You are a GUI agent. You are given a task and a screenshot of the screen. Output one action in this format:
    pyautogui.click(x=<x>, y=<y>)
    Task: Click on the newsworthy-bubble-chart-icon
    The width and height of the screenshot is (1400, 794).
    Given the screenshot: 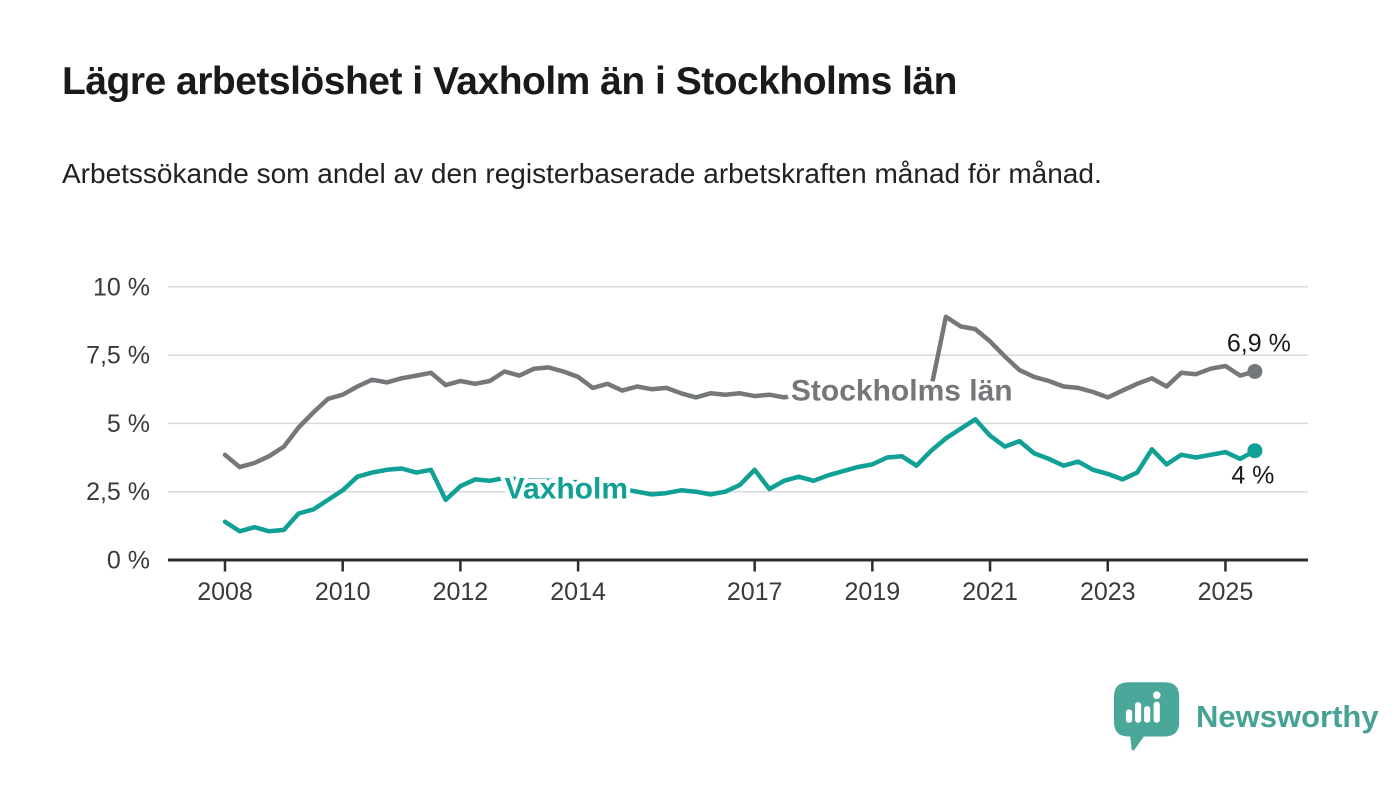 What is the action you would take?
    pyautogui.click(x=1147, y=716)
    